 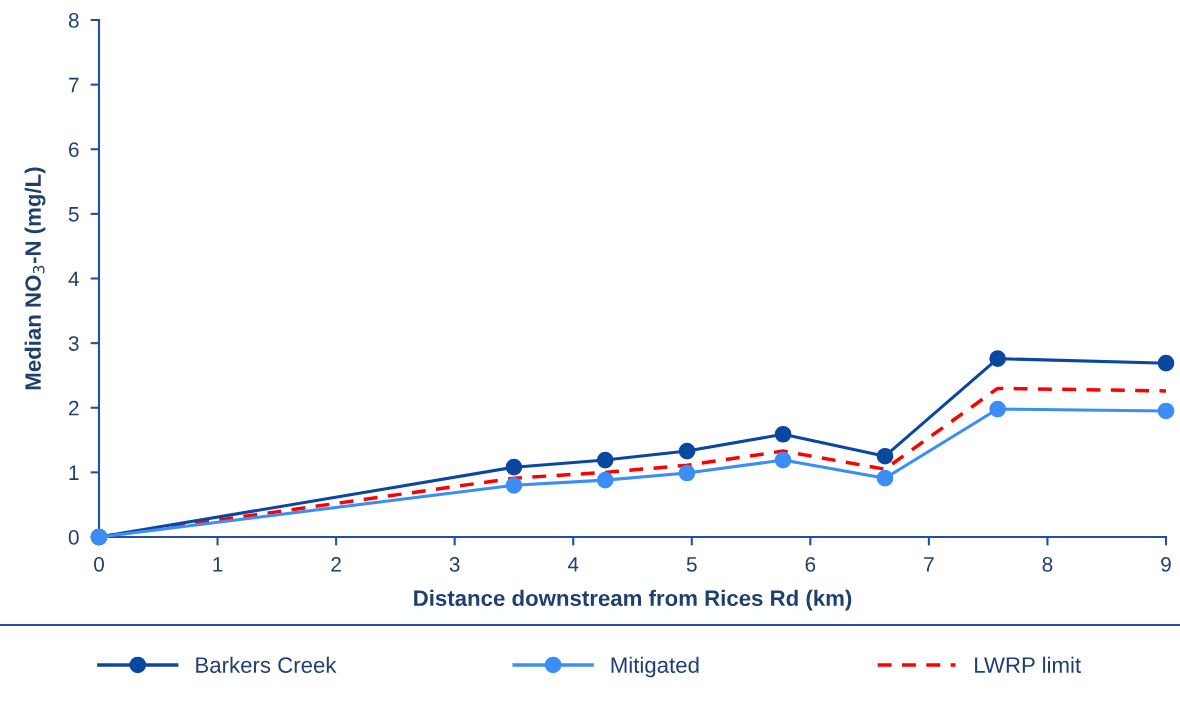 What do you see at coordinates (336, 564) in the screenshot?
I see `x-tick-label: 2` at bounding box center [336, 564].